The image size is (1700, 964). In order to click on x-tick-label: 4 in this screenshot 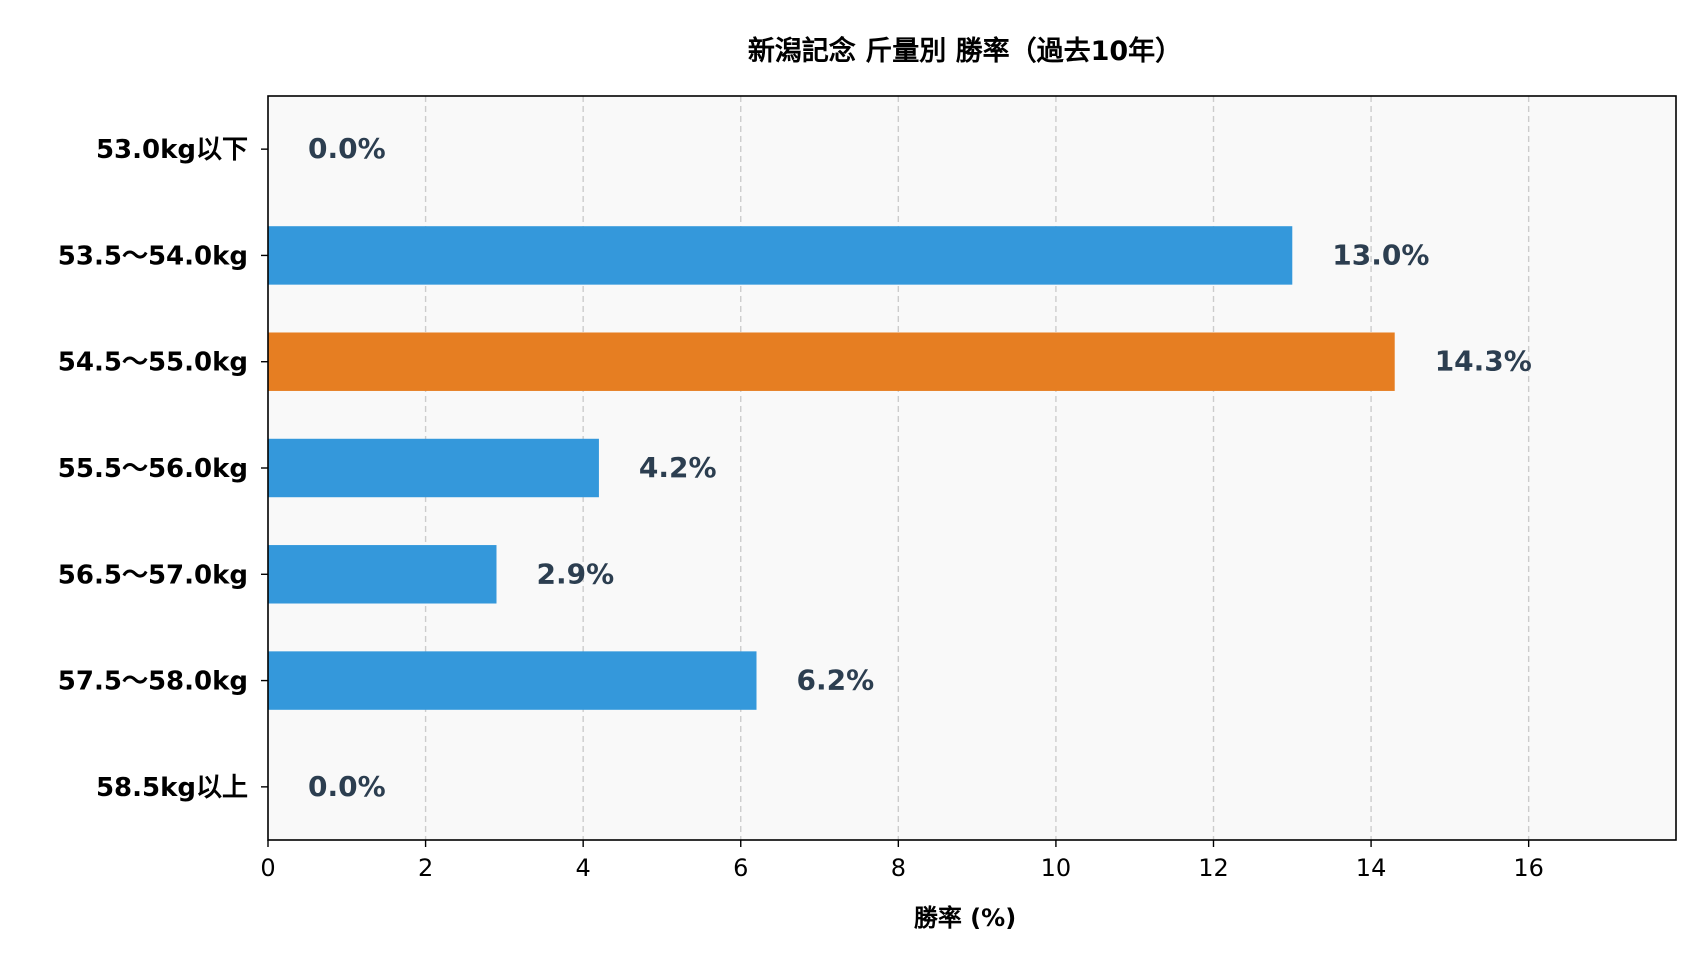, I will do `click(583, 868)`.